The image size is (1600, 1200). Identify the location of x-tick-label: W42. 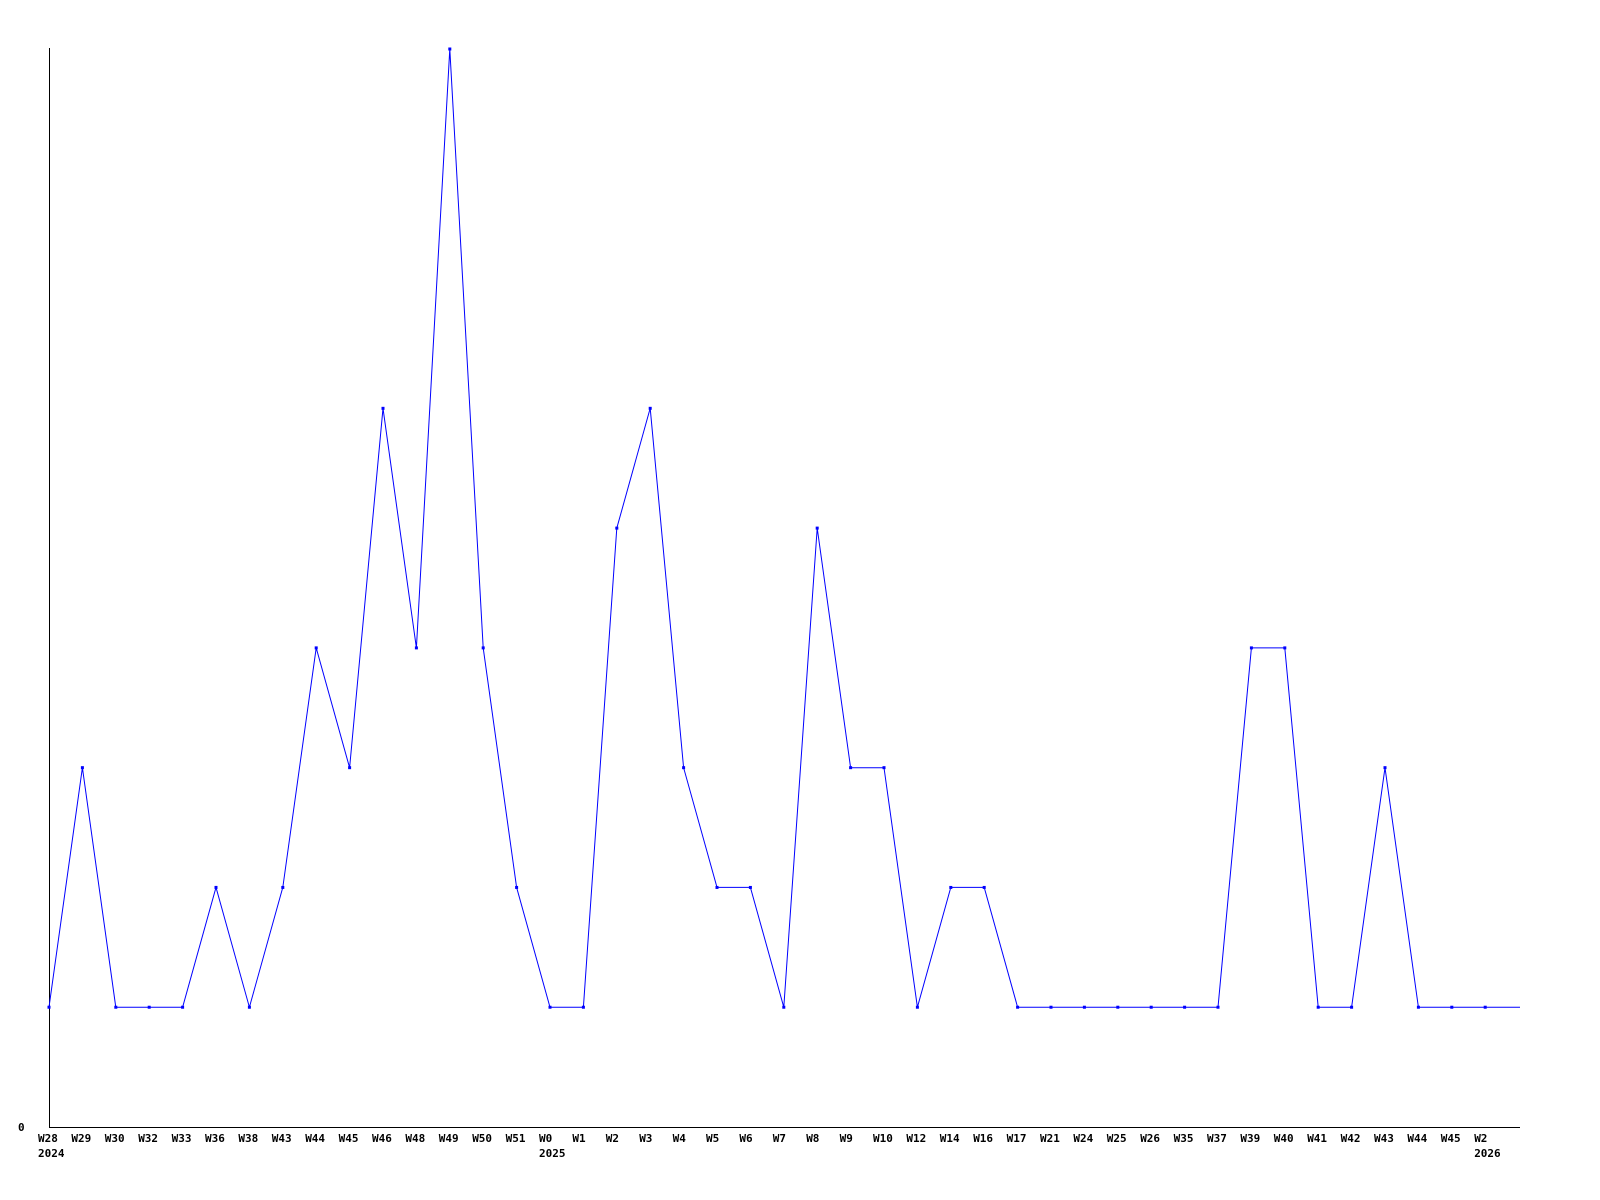
(1351, 1138).